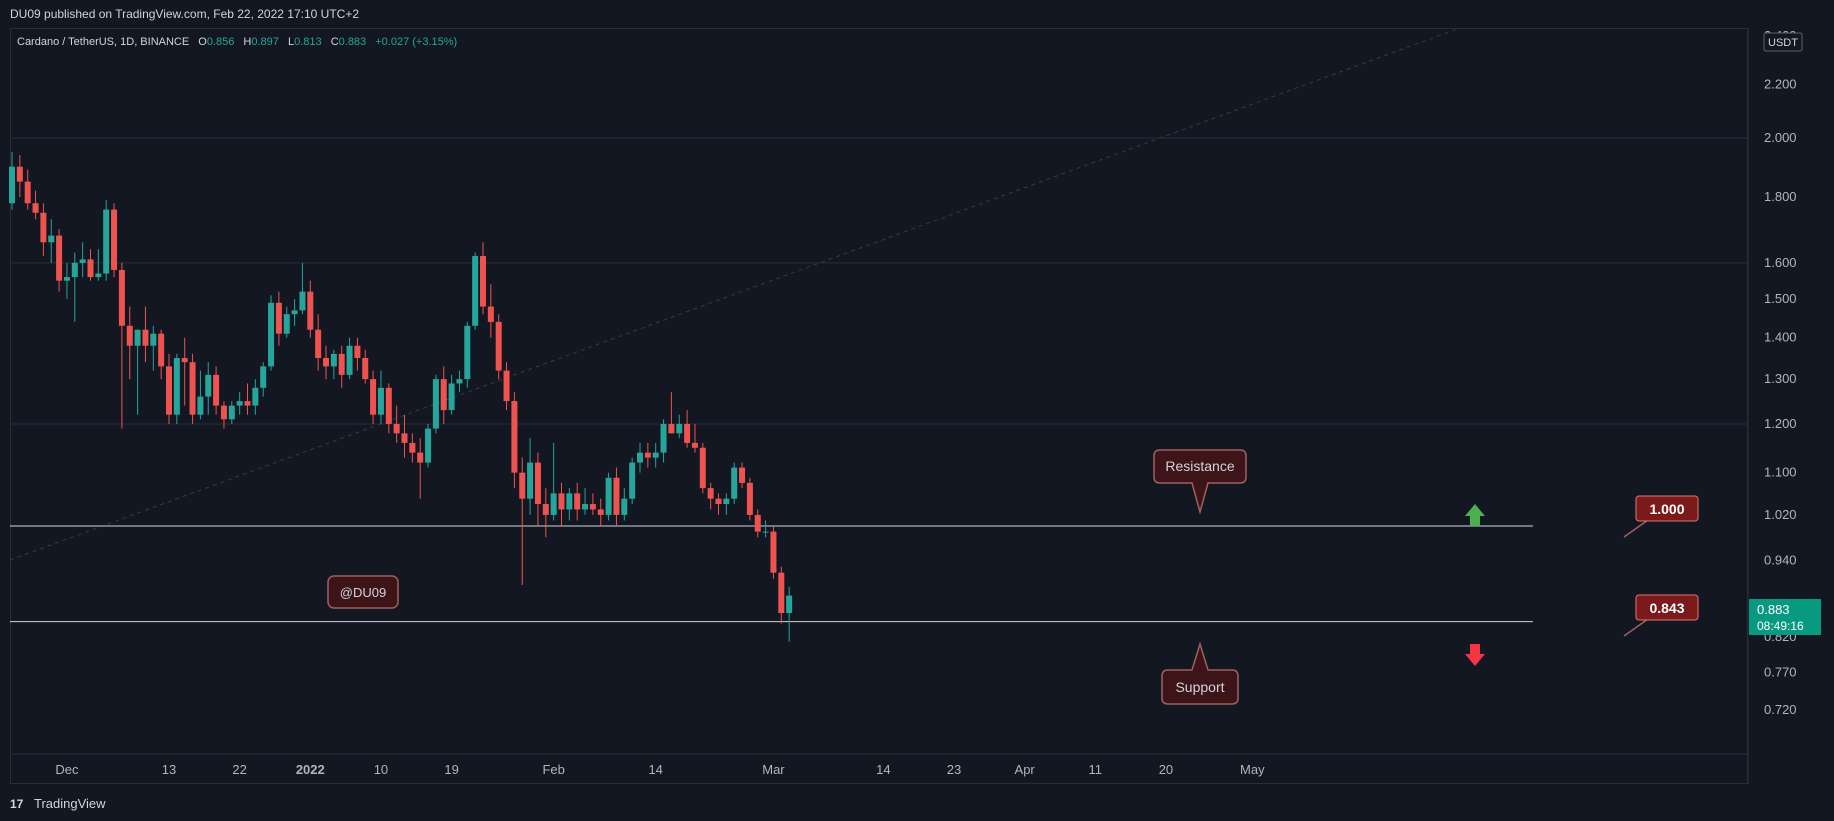 The image size is (1834, 821). What do you see at coordinates (1780, 472) in the screenshot?
I see `price-tick-label: 1.100` at bounding box center [1780, 472].